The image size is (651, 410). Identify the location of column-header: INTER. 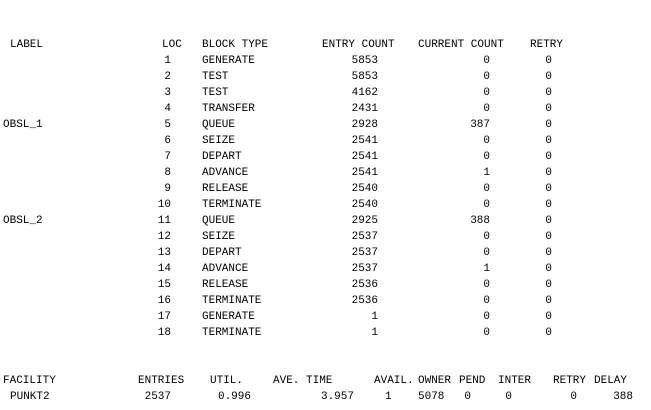
(515, 381).